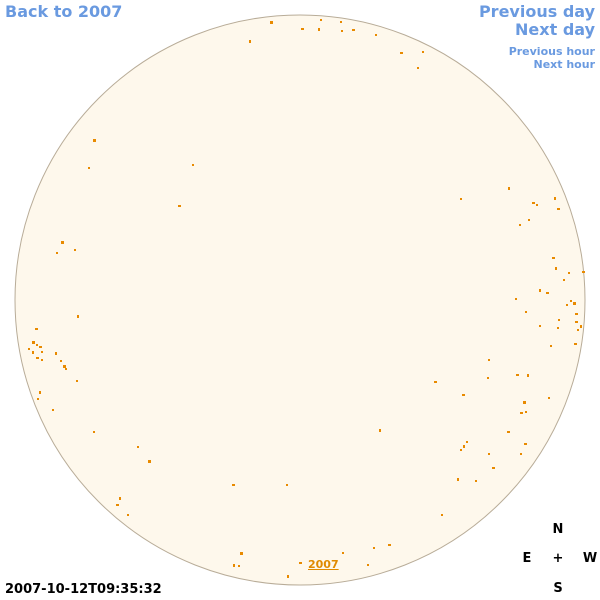  Describe the element at coordinates (558, 588) in the screenshot. I see `compass-south: S` at that location.